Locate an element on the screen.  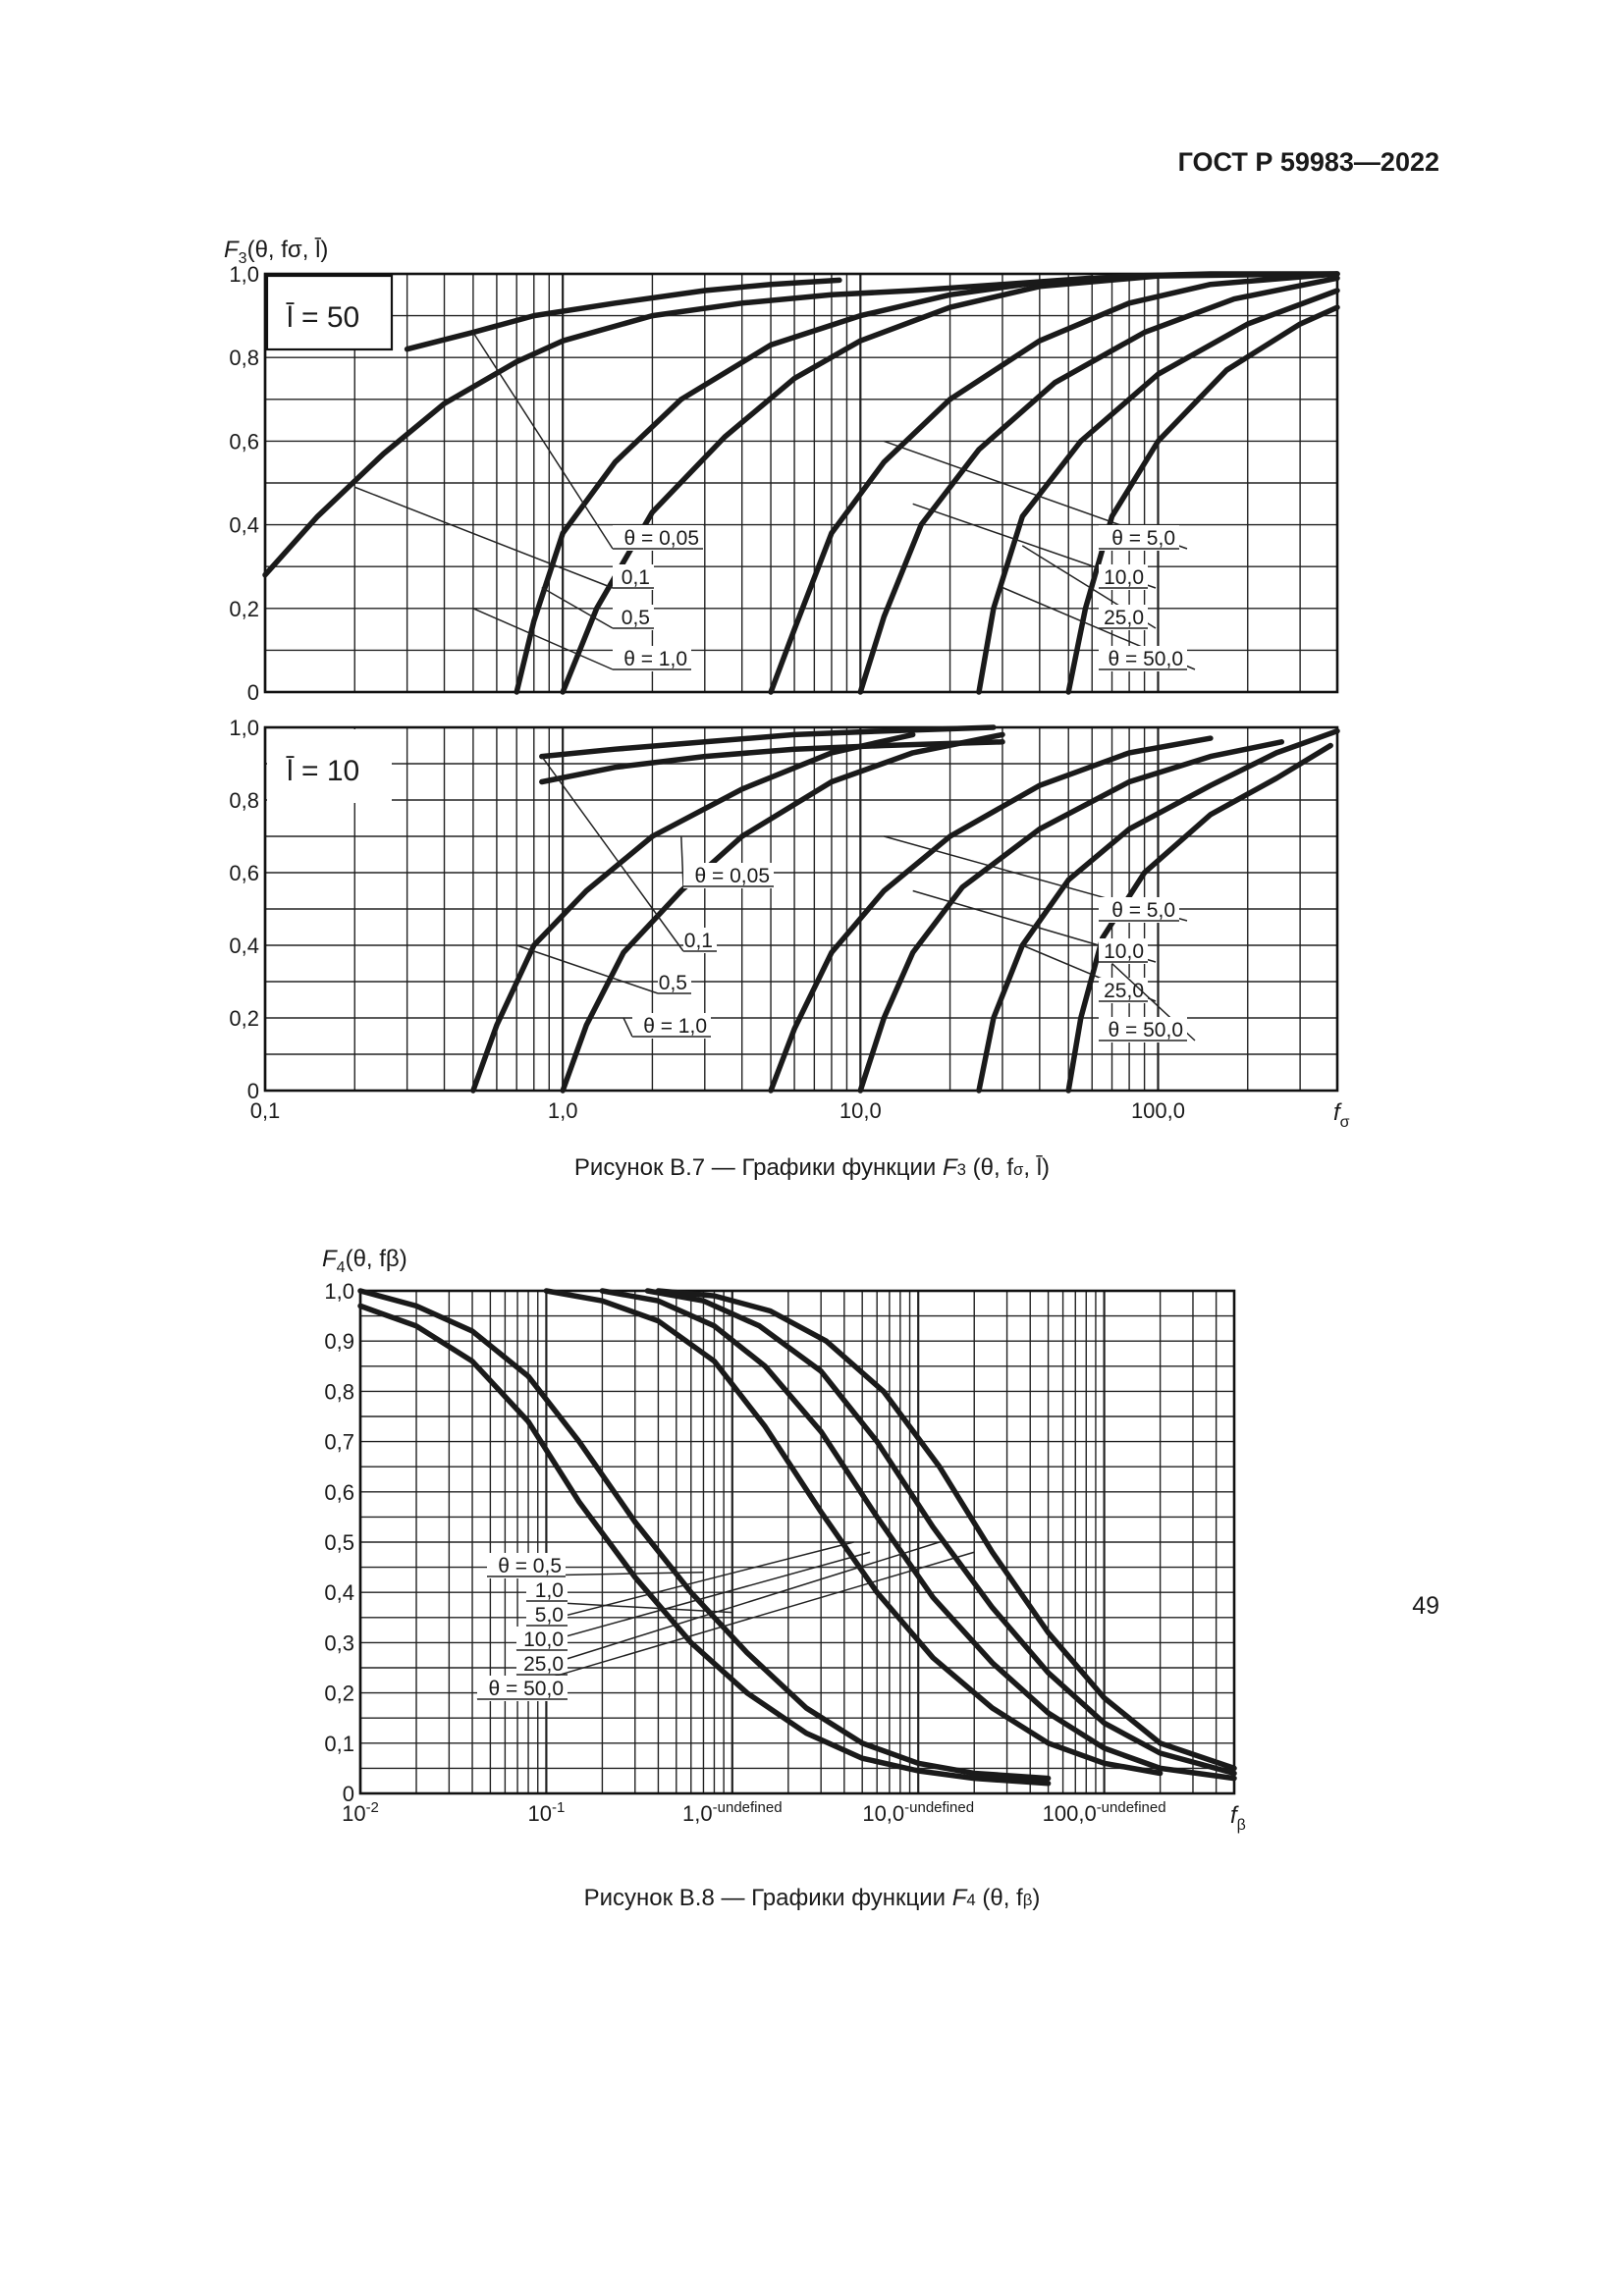
caption-args-end: ) is located at coordinates (1036, 1898).